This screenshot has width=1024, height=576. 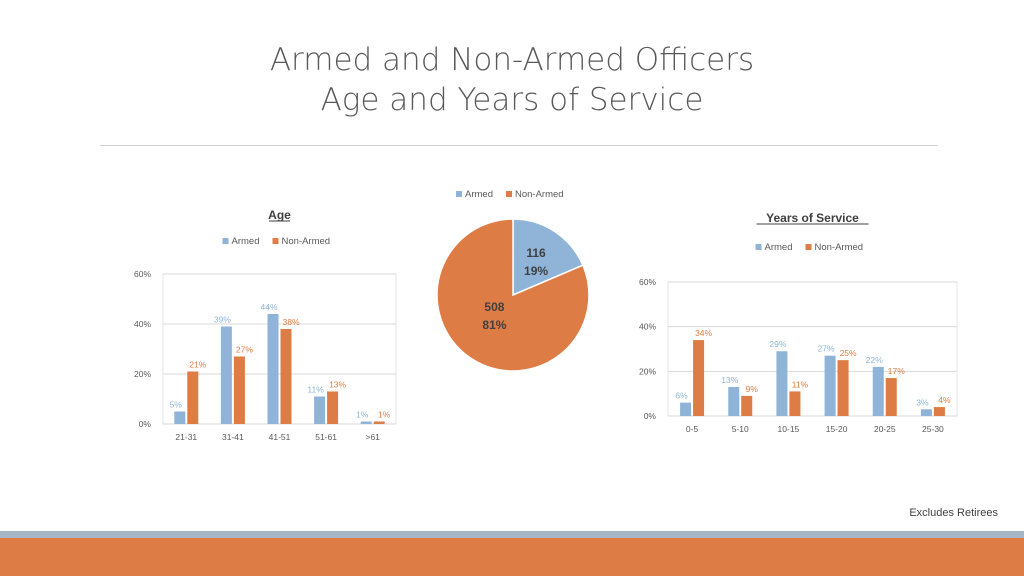 I want to click on yos-x-tick-25-30: 25-30, so click(x=933, y=429).